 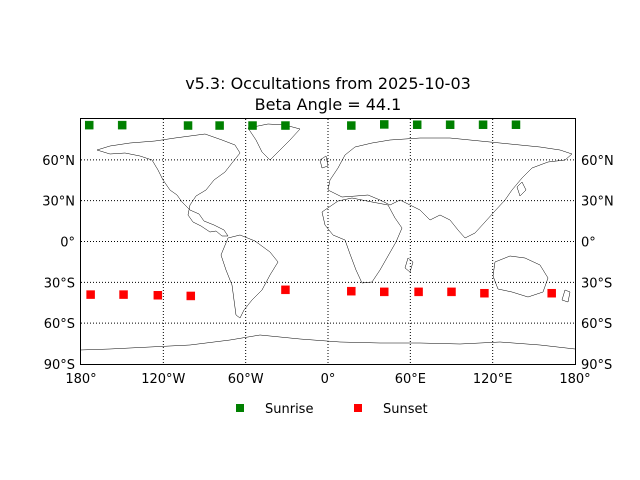 I want to click on y-tick-label-right: 90°S, so click(x=596, y=365).